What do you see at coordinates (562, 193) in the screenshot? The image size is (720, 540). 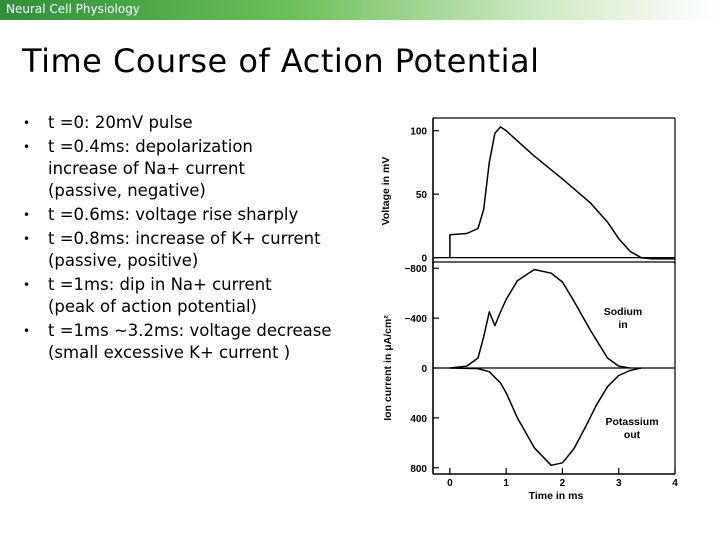 I see `voltage-trace` at bounding box center [562, 193].